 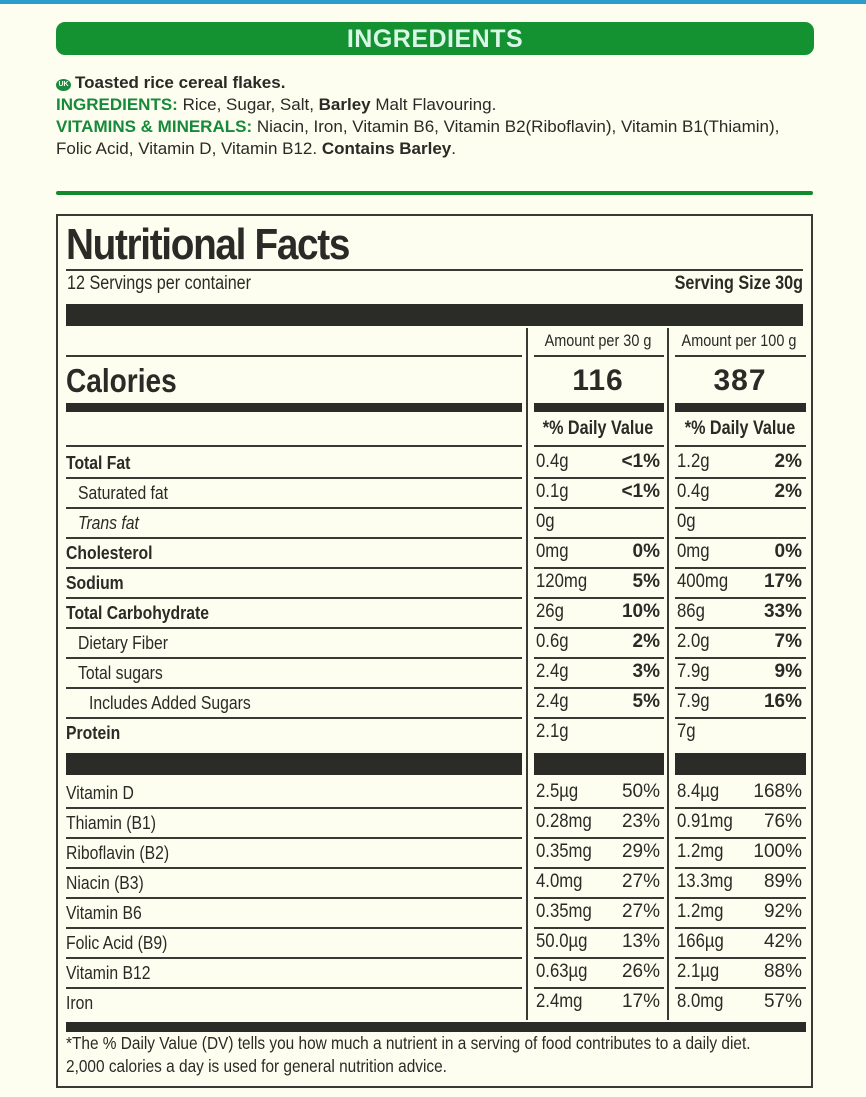 I want to click on dv-per-serving: 13%, so click(x=640, y=941).